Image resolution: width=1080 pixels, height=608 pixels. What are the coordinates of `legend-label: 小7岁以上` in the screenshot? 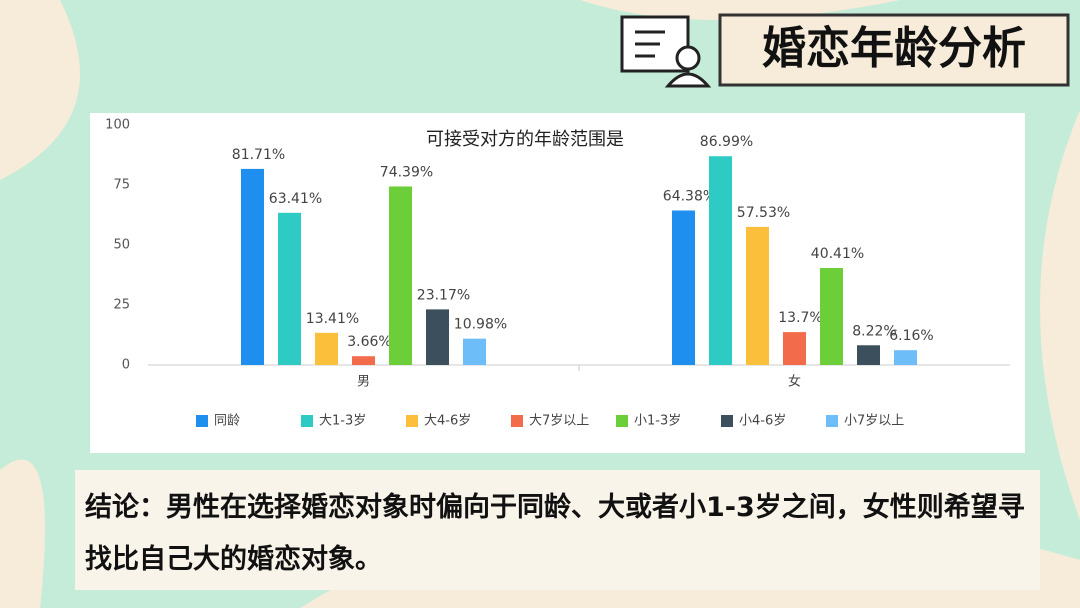 It's located at (874, 421).